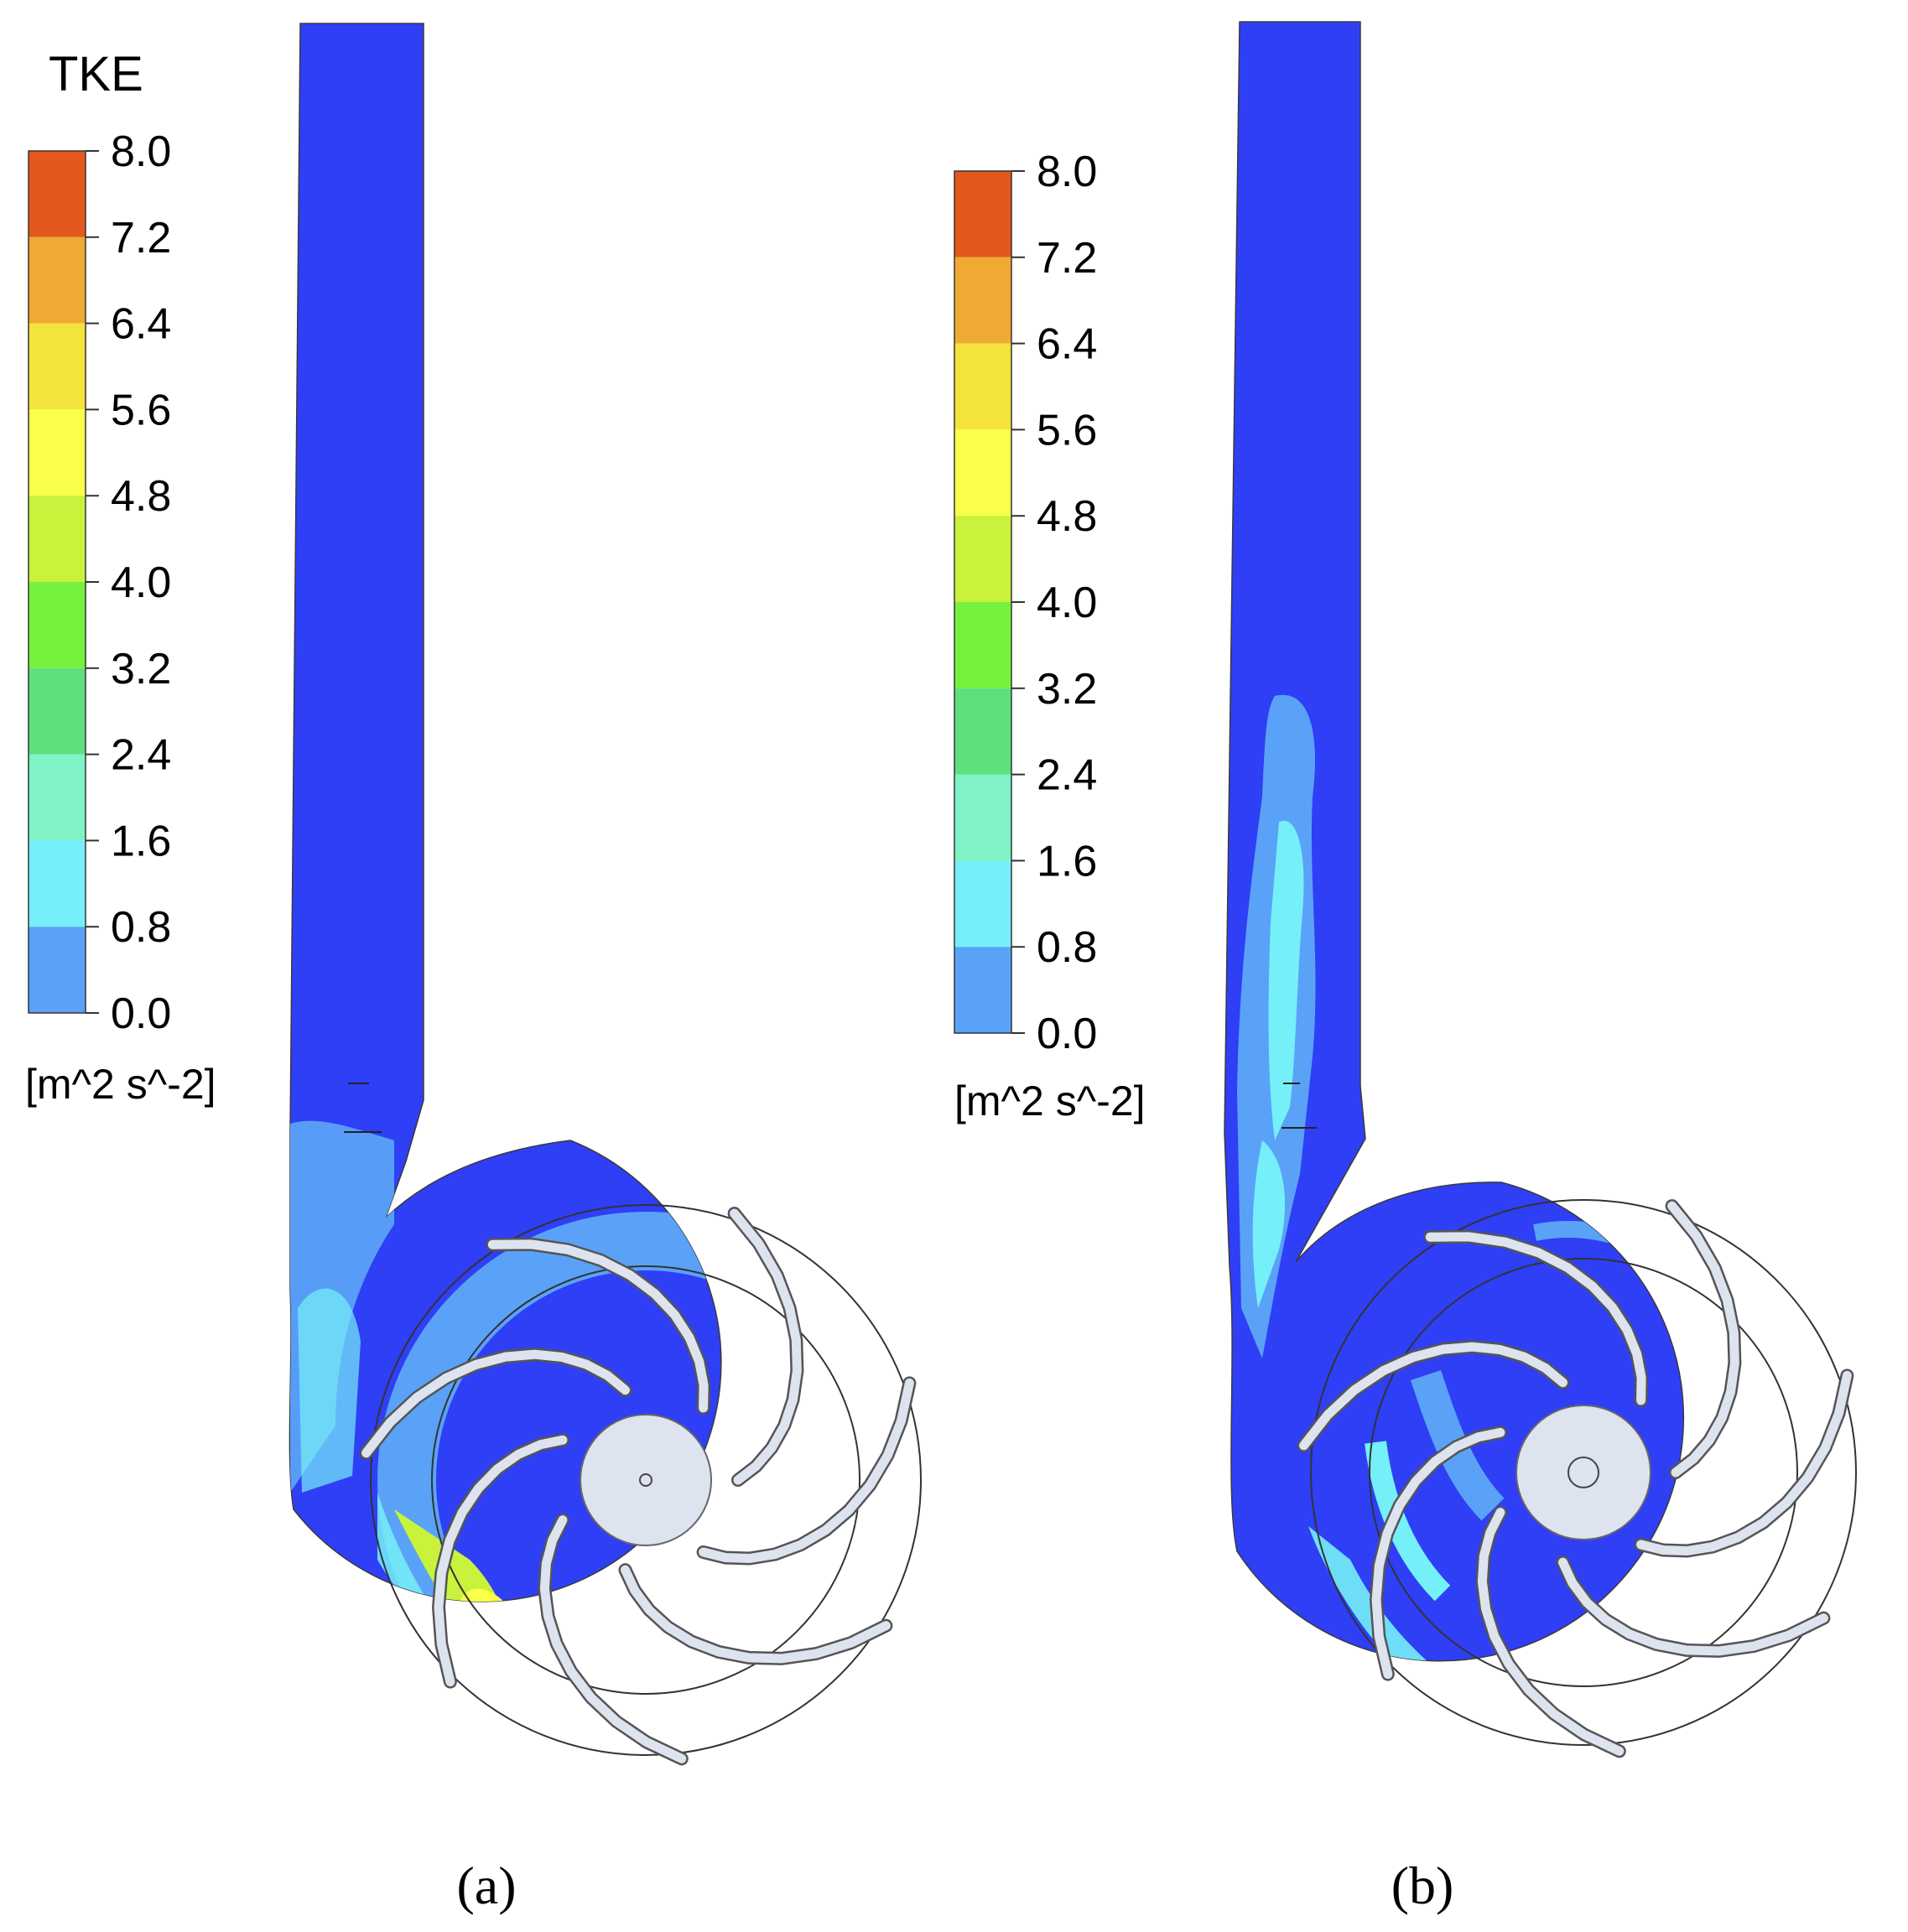 The width and height of the screenshot is (1908, 1932). Describe the element at coordinates (486, 1885) in the screenshot. I see `caption-a: (a)` at that location.